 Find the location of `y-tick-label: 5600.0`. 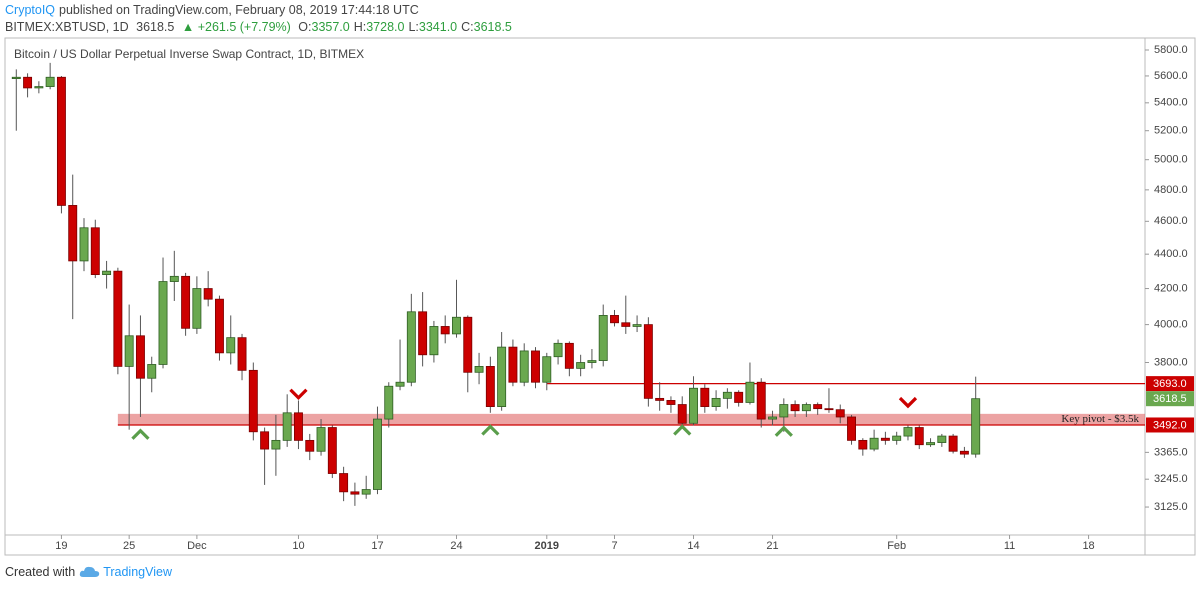

y-tick-label: 5600.0 is located at coordinates (1171, 76).